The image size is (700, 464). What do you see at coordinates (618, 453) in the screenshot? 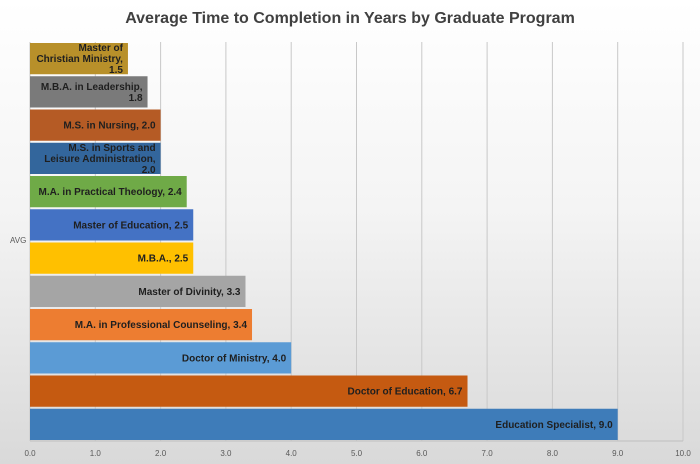
I see `x-tick-label: 9.0` at bounding box center [618, 453].